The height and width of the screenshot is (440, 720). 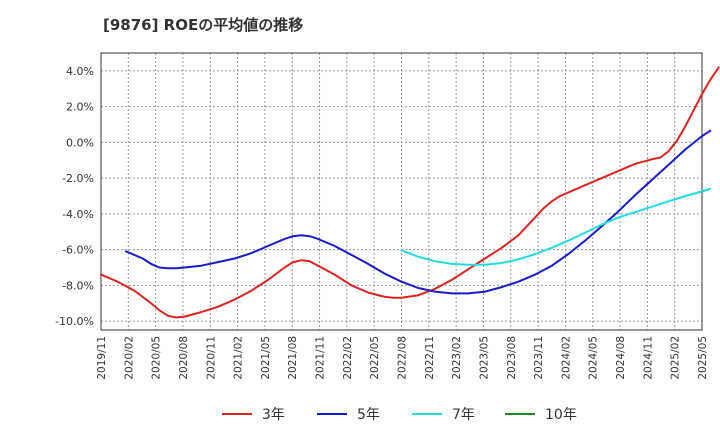 I want to click on legend-label-5年: 5年, so click(x=368, y=415).